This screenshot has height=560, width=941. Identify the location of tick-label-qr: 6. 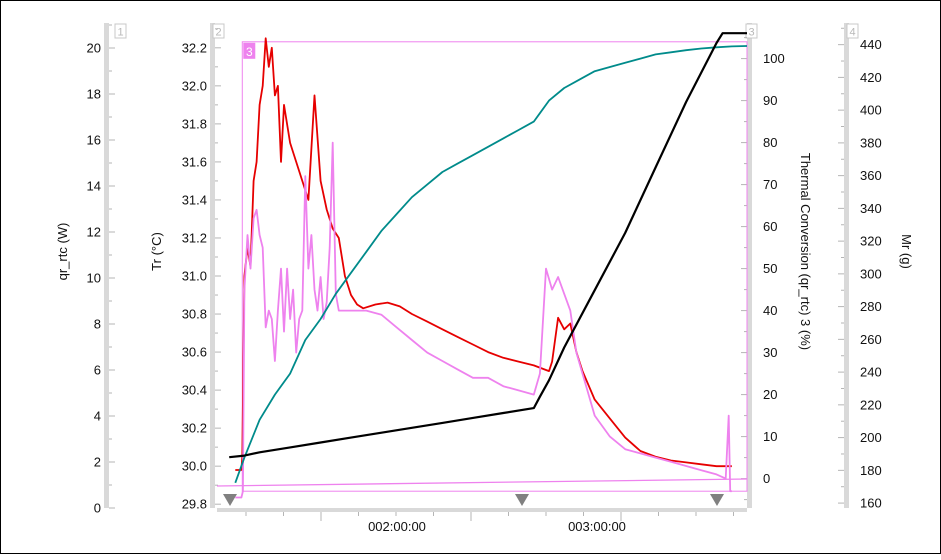
(97, 370).